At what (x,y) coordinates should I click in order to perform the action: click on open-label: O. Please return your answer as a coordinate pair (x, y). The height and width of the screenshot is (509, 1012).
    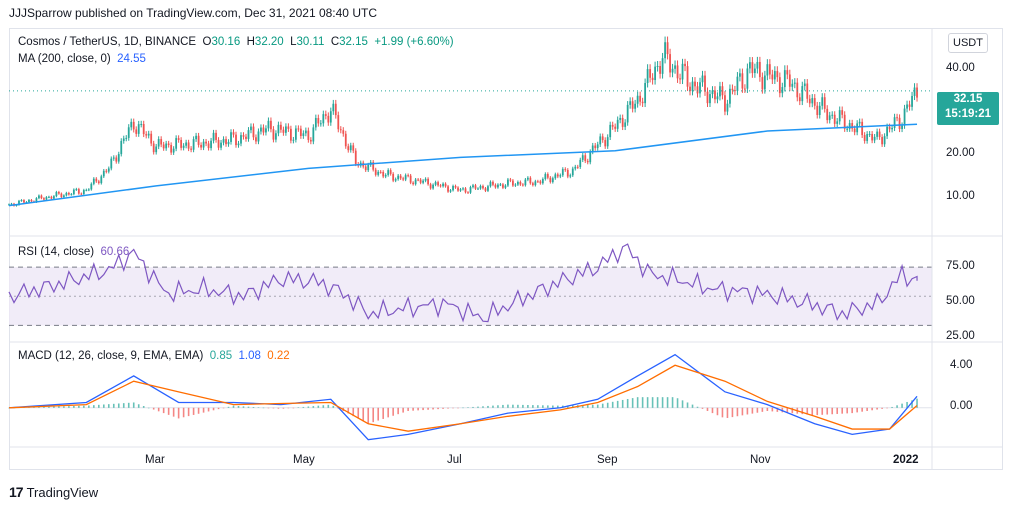
    Looking at the image, I should click on (207, 42).